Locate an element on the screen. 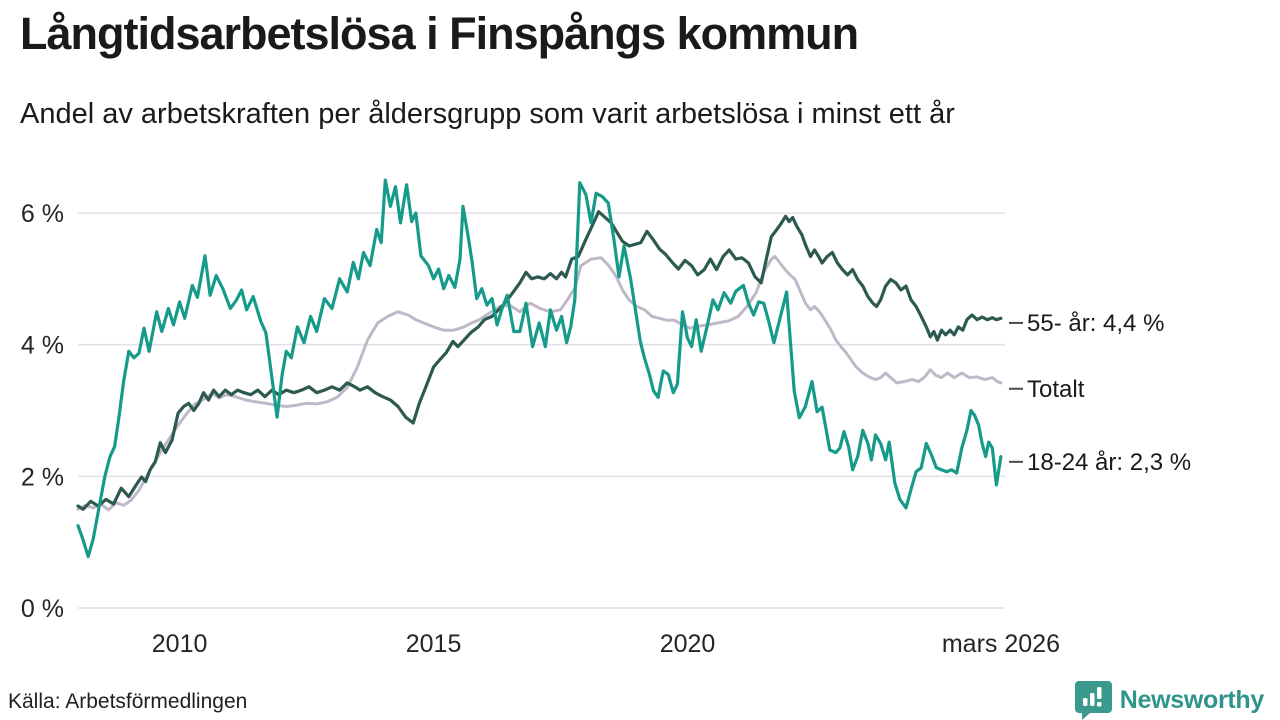  series-end-label-18-24-r: 18-24 år: 2,3 % is located at coordinates (1109, 462).